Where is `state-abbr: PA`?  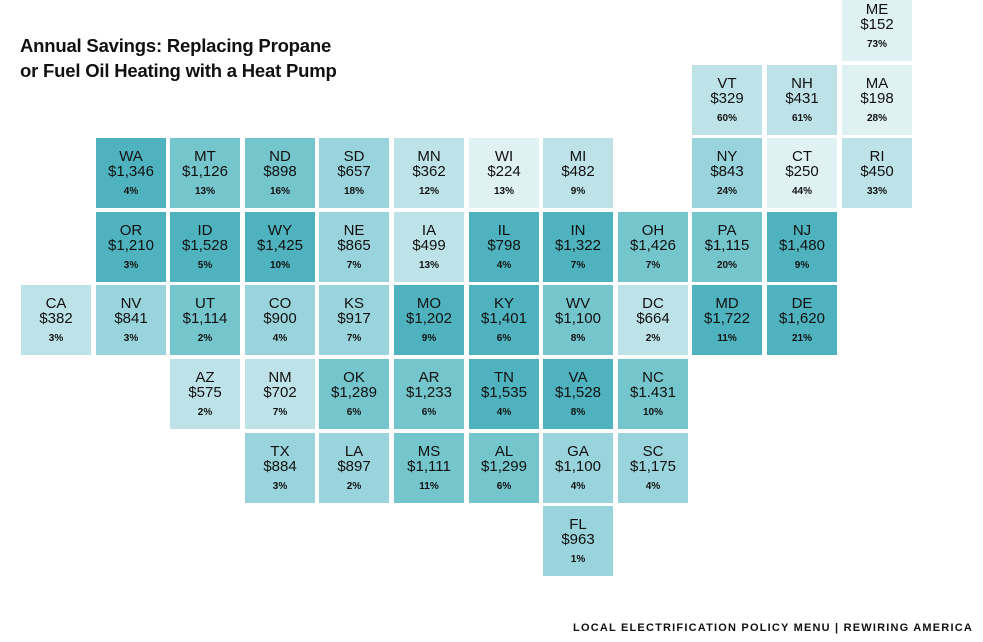
state-abbr: PA is located at coordinates (727, 230).